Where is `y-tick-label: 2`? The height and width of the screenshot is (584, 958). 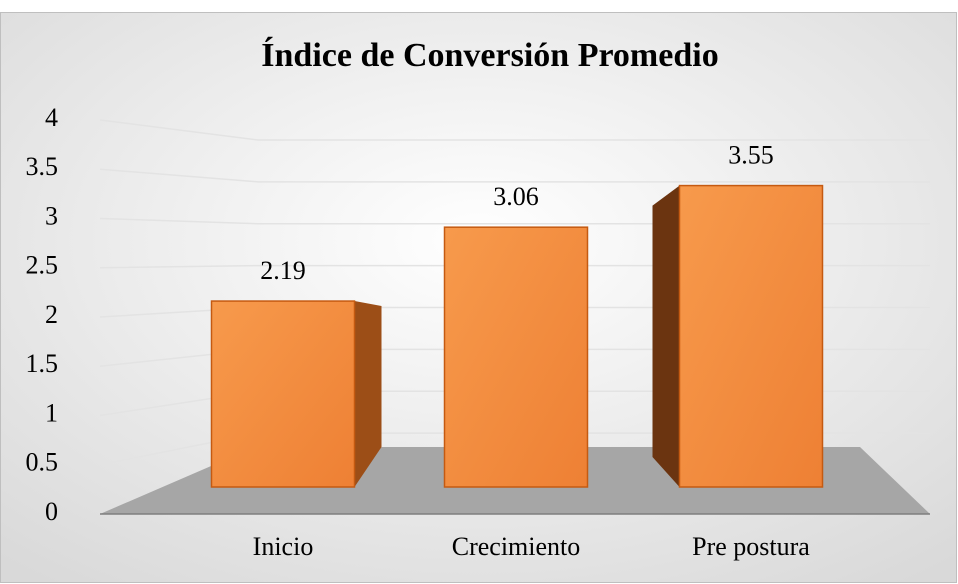
y-tick-label: 2 is located at coordinates (51, 314).